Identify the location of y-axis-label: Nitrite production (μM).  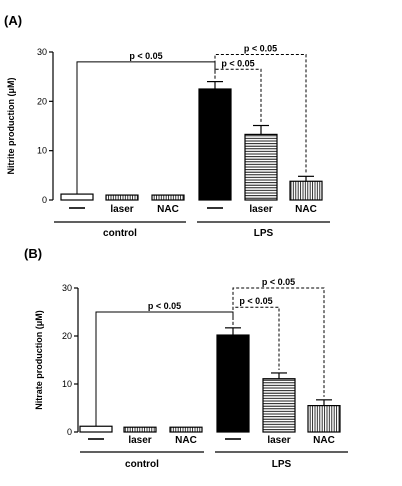
(11, 126).